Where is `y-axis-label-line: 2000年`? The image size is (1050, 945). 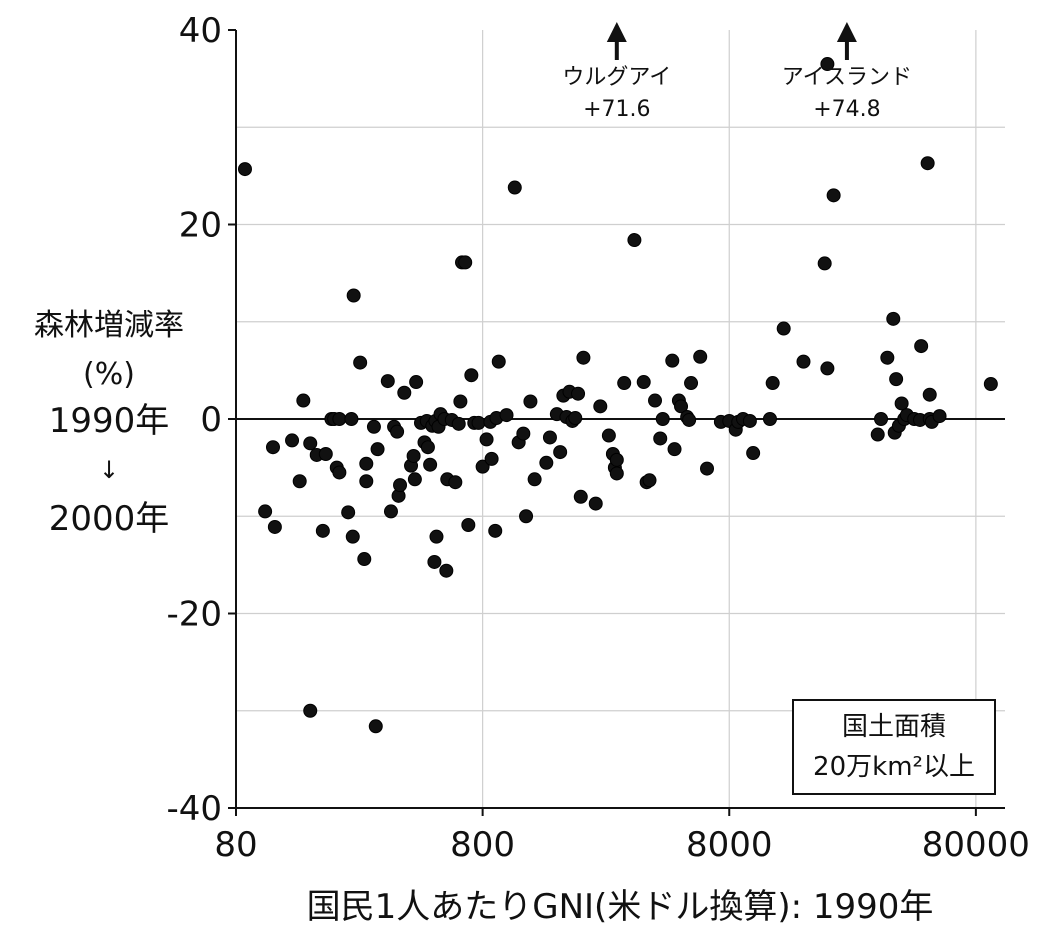 y-axis-label-line: 2000年 is located at coordinates (109, 519).